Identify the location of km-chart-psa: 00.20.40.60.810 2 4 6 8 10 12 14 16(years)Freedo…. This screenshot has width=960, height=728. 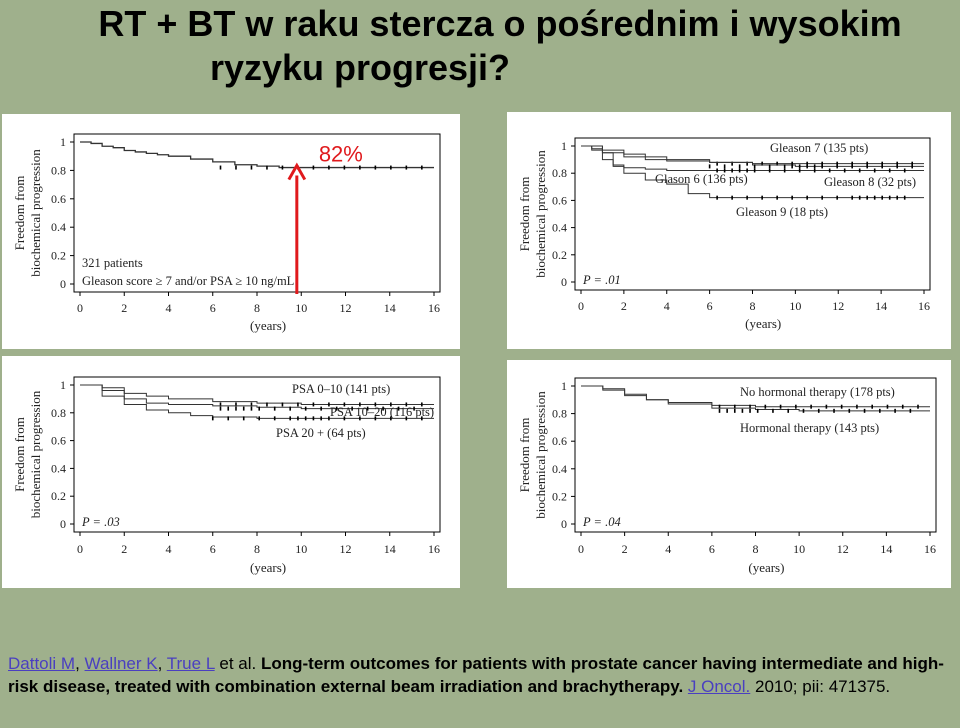
(226, 475).